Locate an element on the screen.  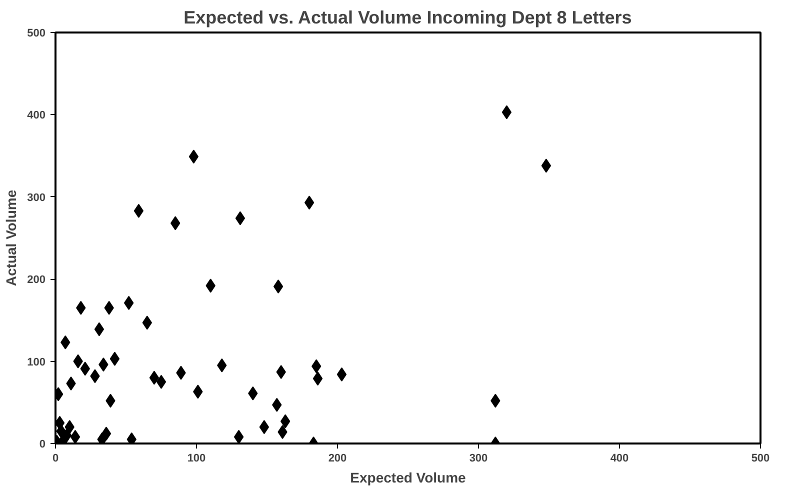
x-tick-label: 200 is located at coordinates (337, 458).